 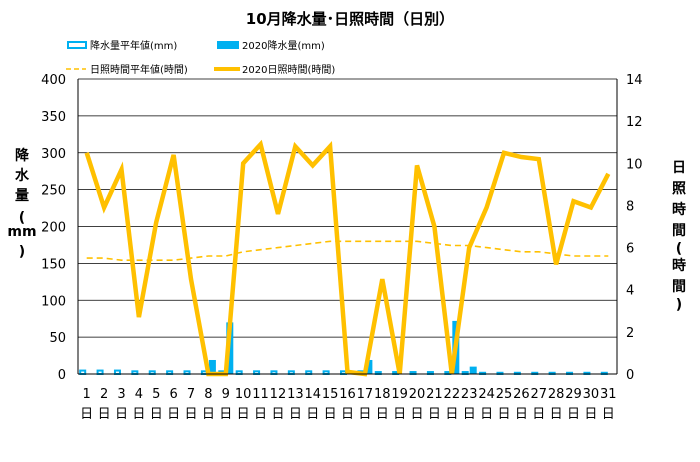 What do you see at coordinates (573, 394) in the screenshot?
I see `x-tick-label: 29` at bounding box center [573, 394].